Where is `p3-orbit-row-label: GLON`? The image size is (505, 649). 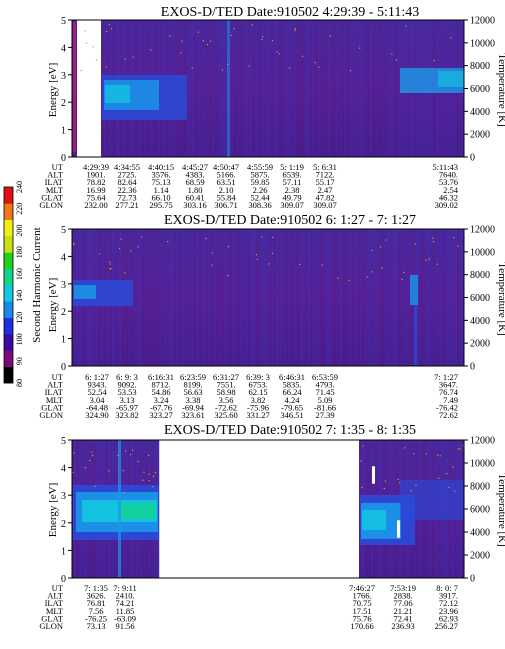
p3-orbit-row-label: GLON is located at coordinates (51, 626).